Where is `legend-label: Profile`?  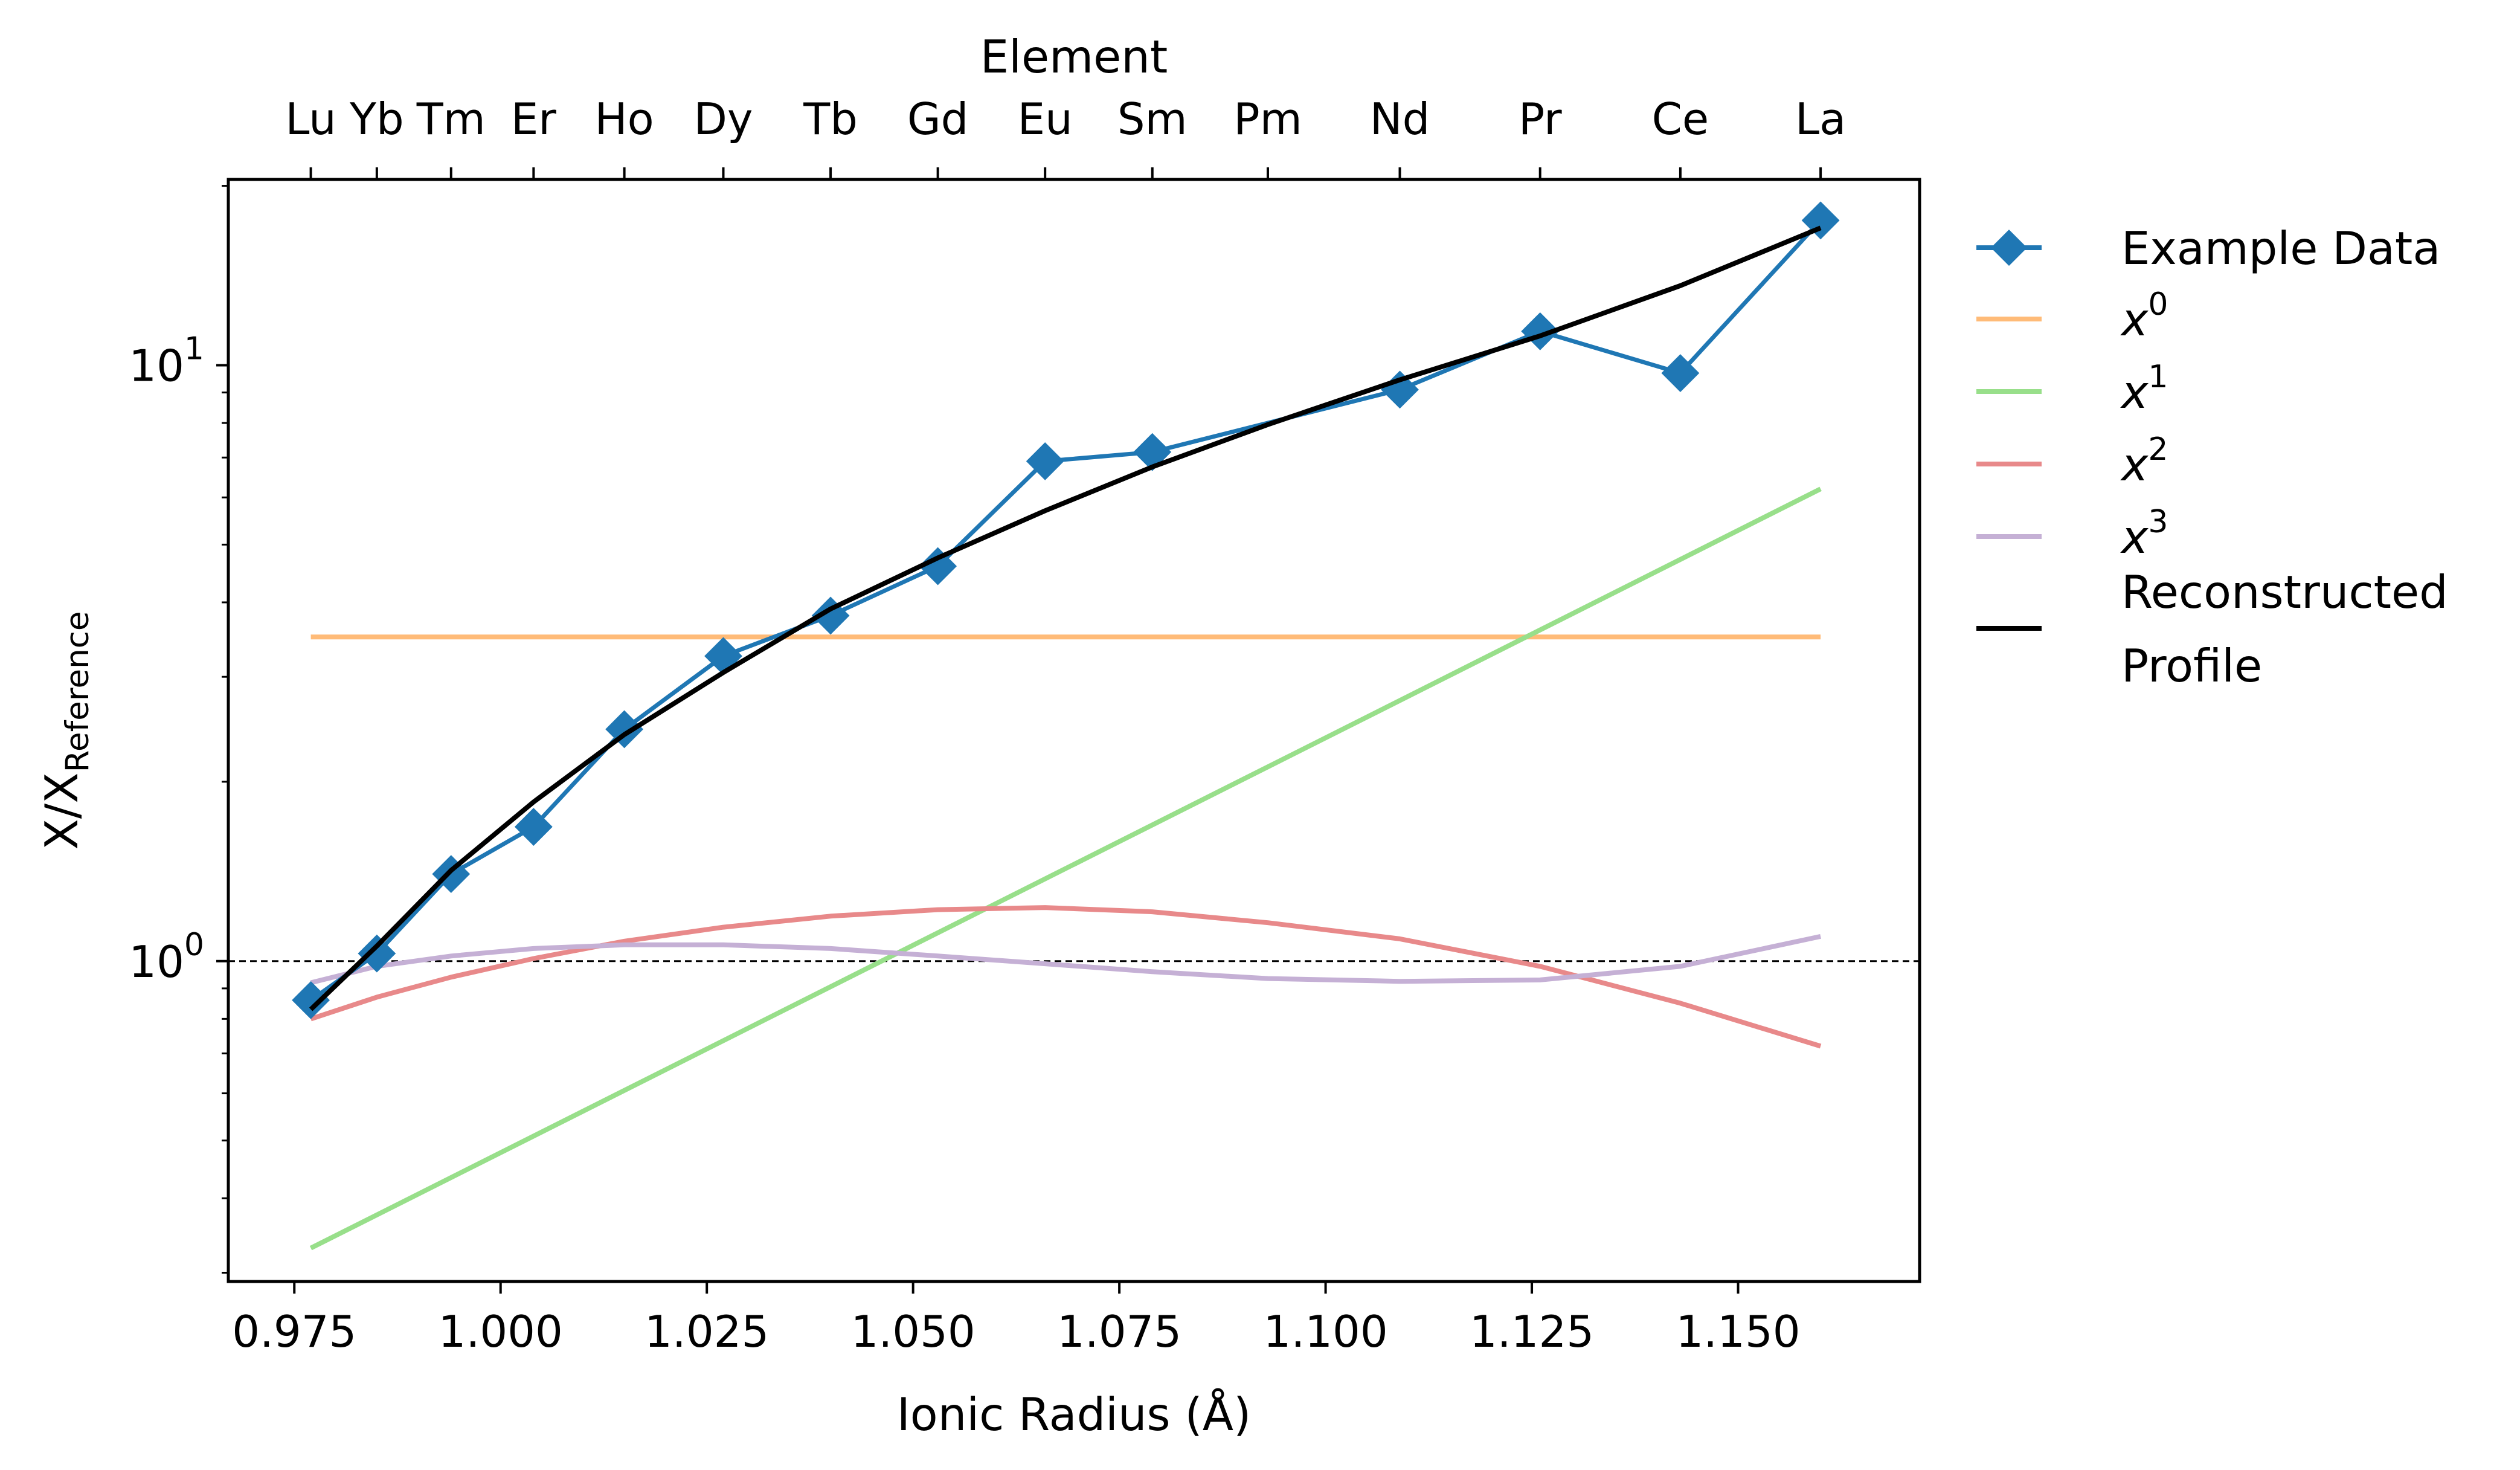
legend-label: Profile is located at coordinates (2191, 665).